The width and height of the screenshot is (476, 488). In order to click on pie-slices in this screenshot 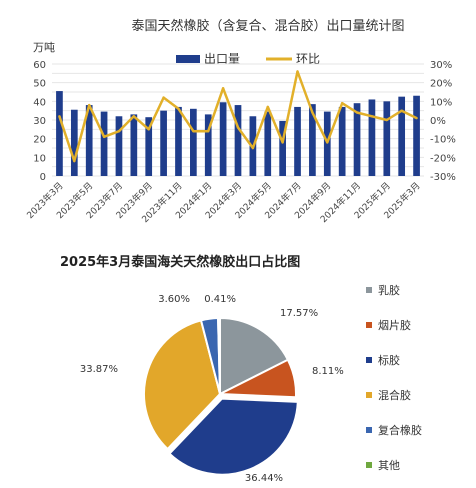, I will do `click(221, 396)`.